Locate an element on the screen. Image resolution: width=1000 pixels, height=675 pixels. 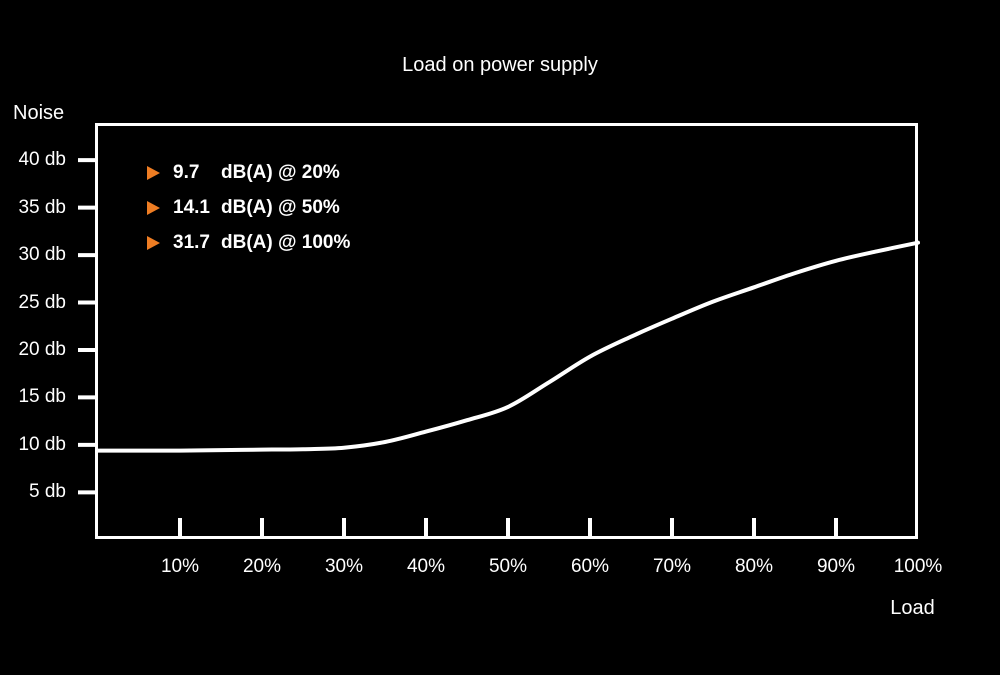
y-tick-label: 5 db is located at coordinates (47, 492).